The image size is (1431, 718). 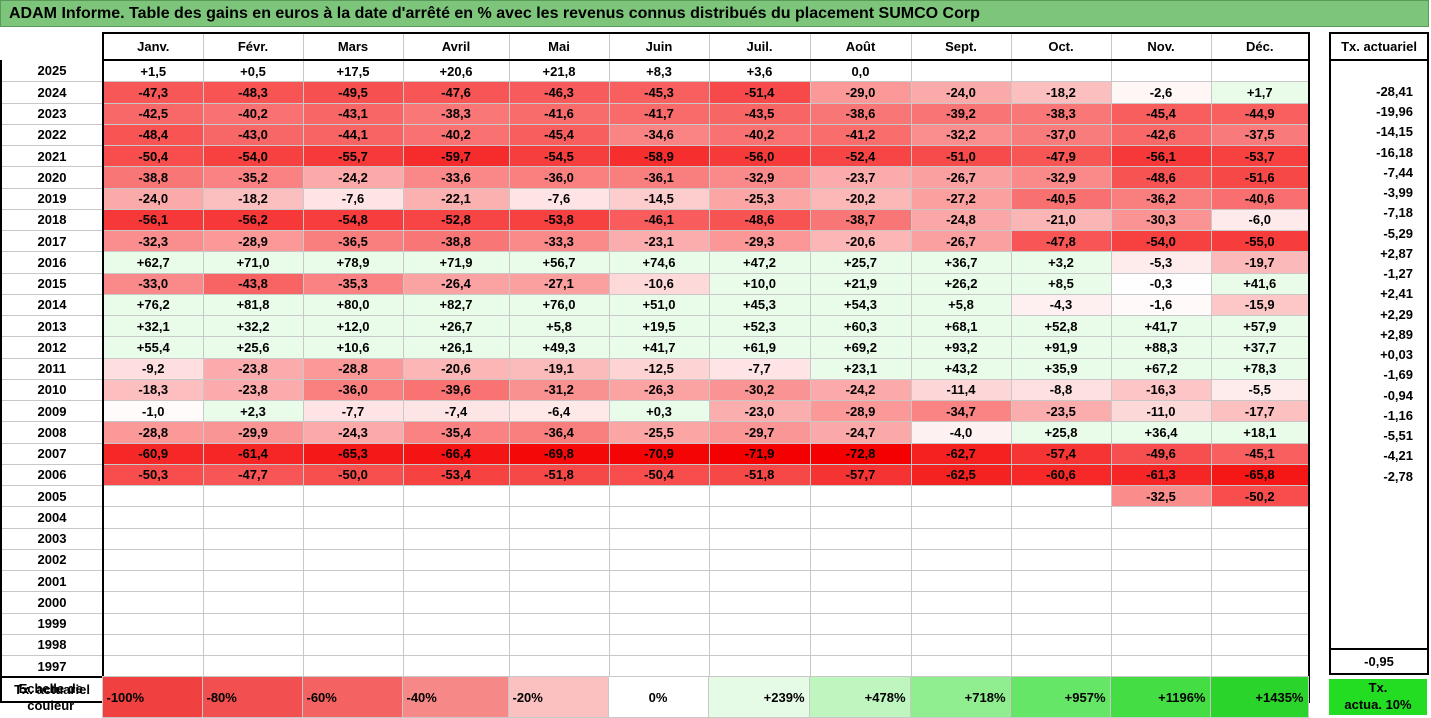 I want to click on gain-cell: -46,3, so click(x=559, y=92).